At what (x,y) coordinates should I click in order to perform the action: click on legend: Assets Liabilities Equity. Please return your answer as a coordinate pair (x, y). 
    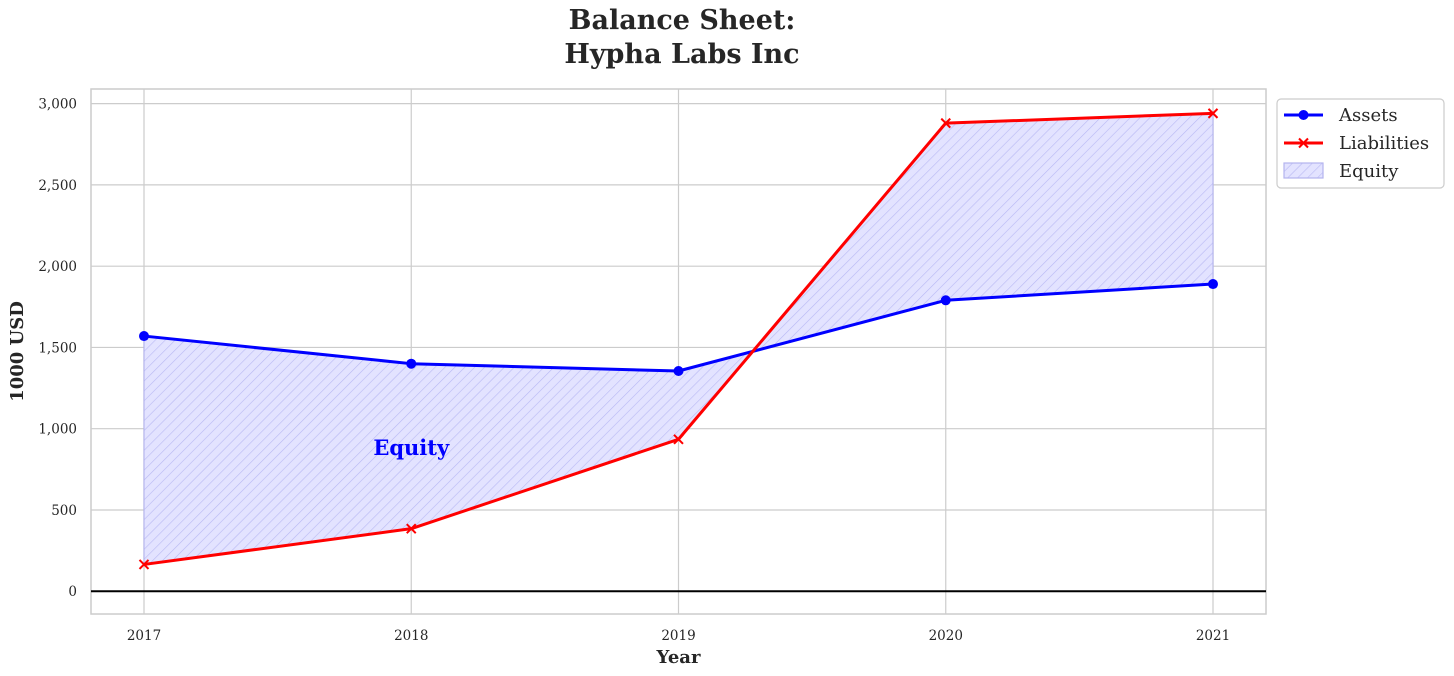
    Looking at the image, I should click on (1360, 143).